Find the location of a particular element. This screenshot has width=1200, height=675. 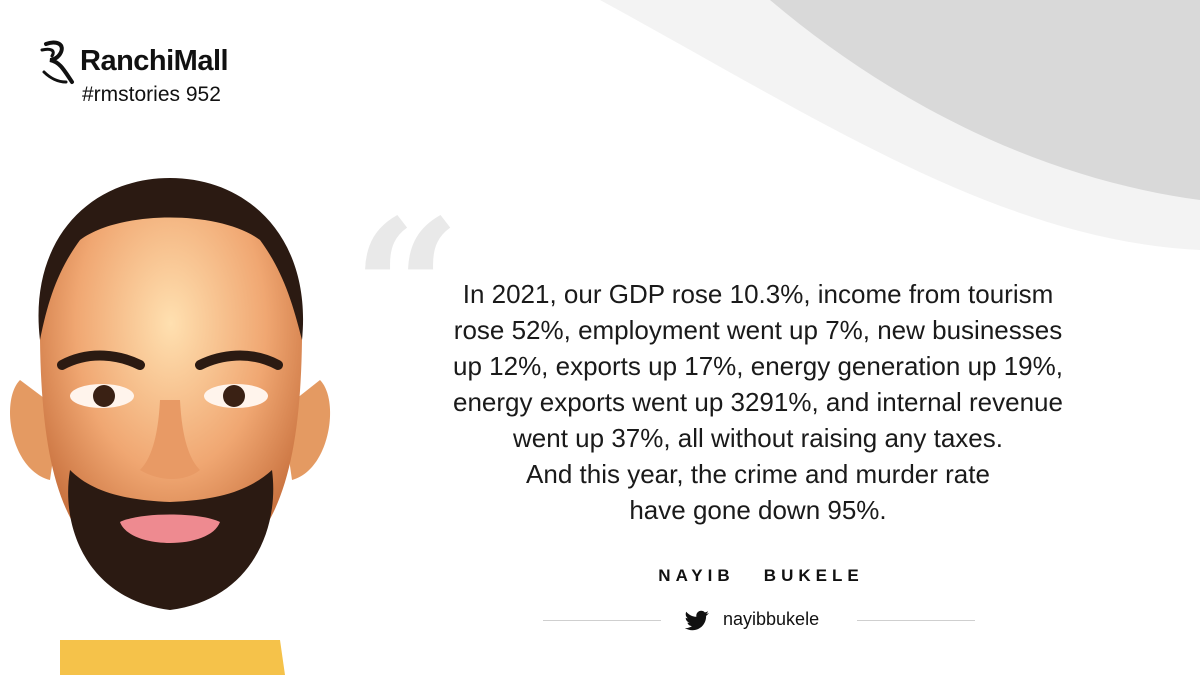

quote-mark-icon: “ is located at coordinates (407, 289).